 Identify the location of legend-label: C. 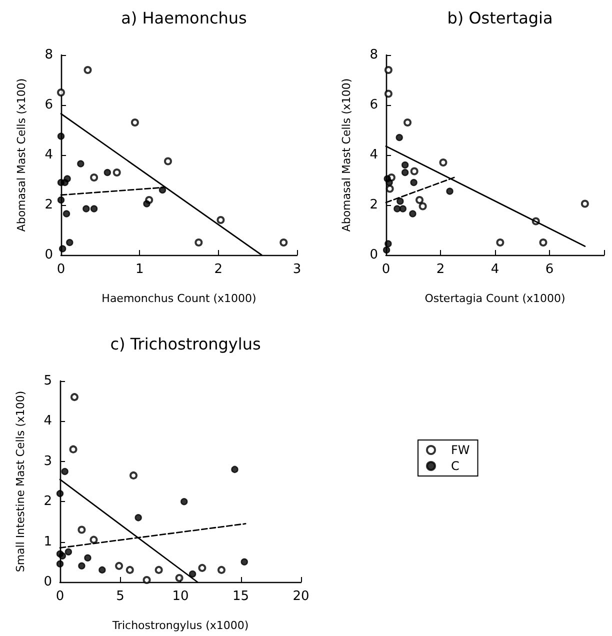
(455, 466).